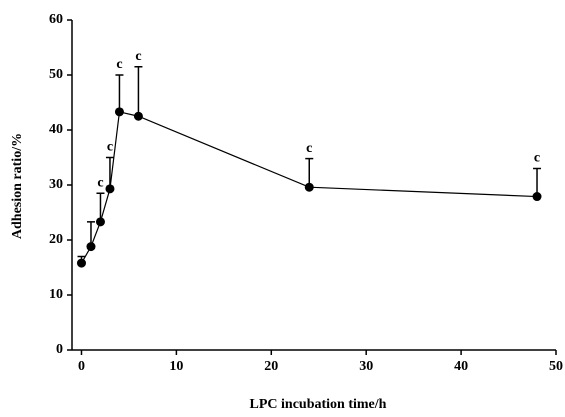  Describe the element at coordinates (17, 186) in the screenshot. I see `y-axis-label: Adhesion ratio/%` at that location.